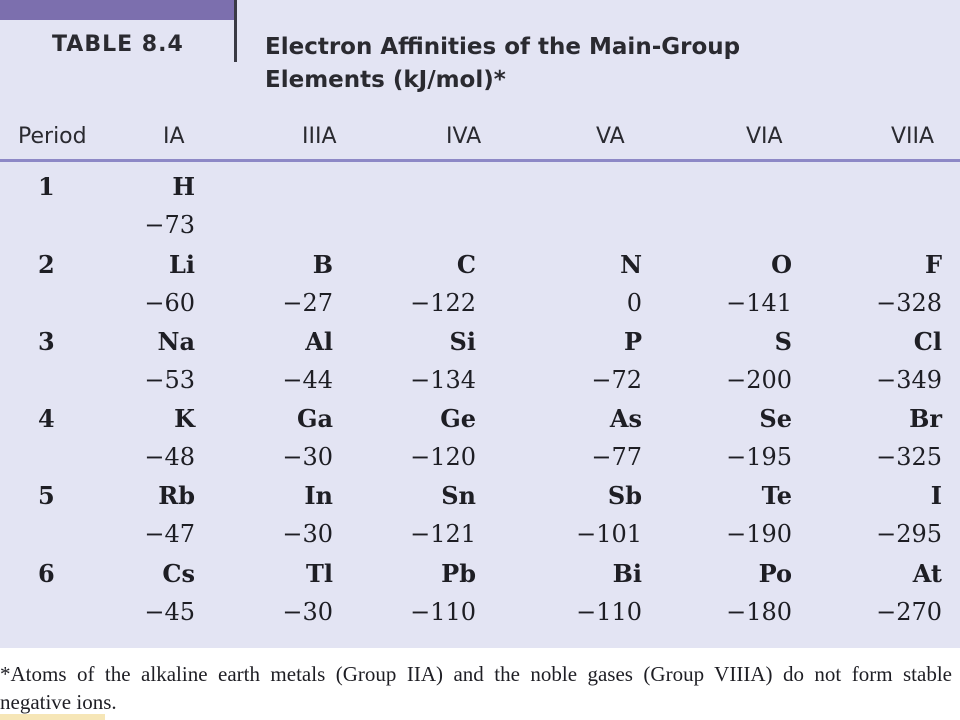 This screenshot has width=960, height=720. What do you see at coordinates (46, 186) in the screenshot?
I see `period-number: 1` at bounding box center [46, 186].